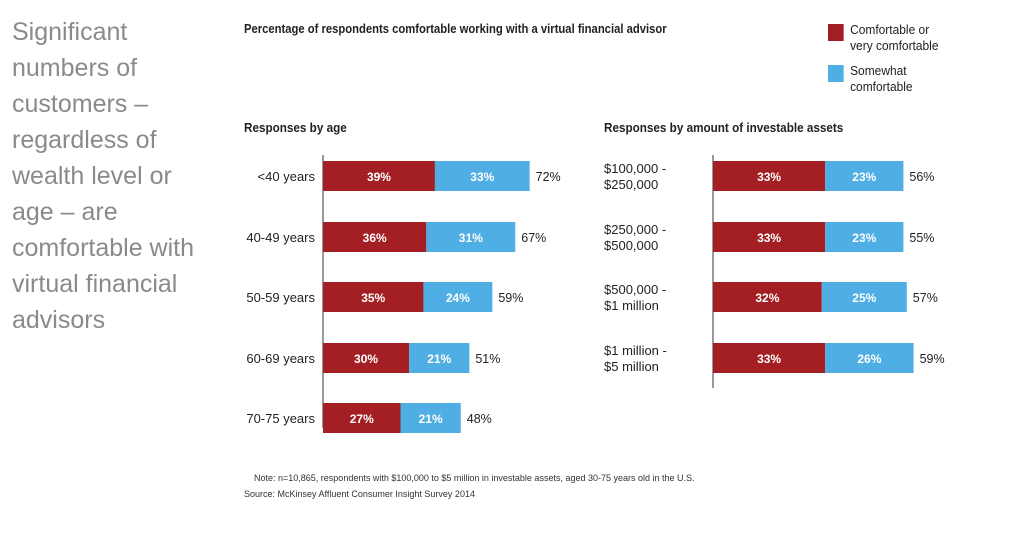 Image resolution: width=1024 pixels, height=535 pixels. I want to click on legend-item-somewhat: Somewhat comfortable, so click(889, 79).